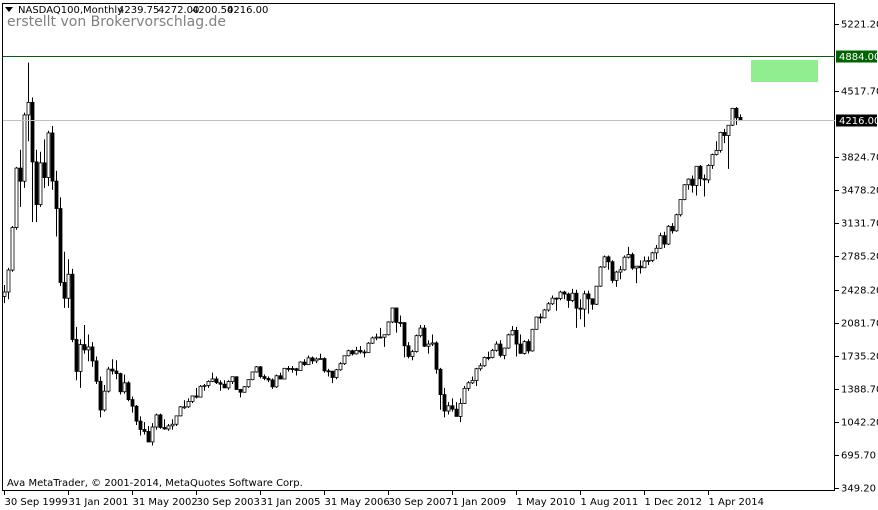  What do you see at coordinates (70, 10) in the screenshot?
I see `chart-title: NASDAQ100,Monthly` at bounding box center [70, 10].